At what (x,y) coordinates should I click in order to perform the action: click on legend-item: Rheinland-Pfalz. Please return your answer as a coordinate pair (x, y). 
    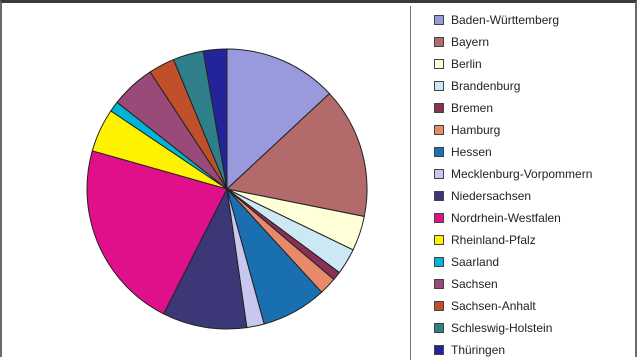
    Looking at the image, I should click on (534, 240).